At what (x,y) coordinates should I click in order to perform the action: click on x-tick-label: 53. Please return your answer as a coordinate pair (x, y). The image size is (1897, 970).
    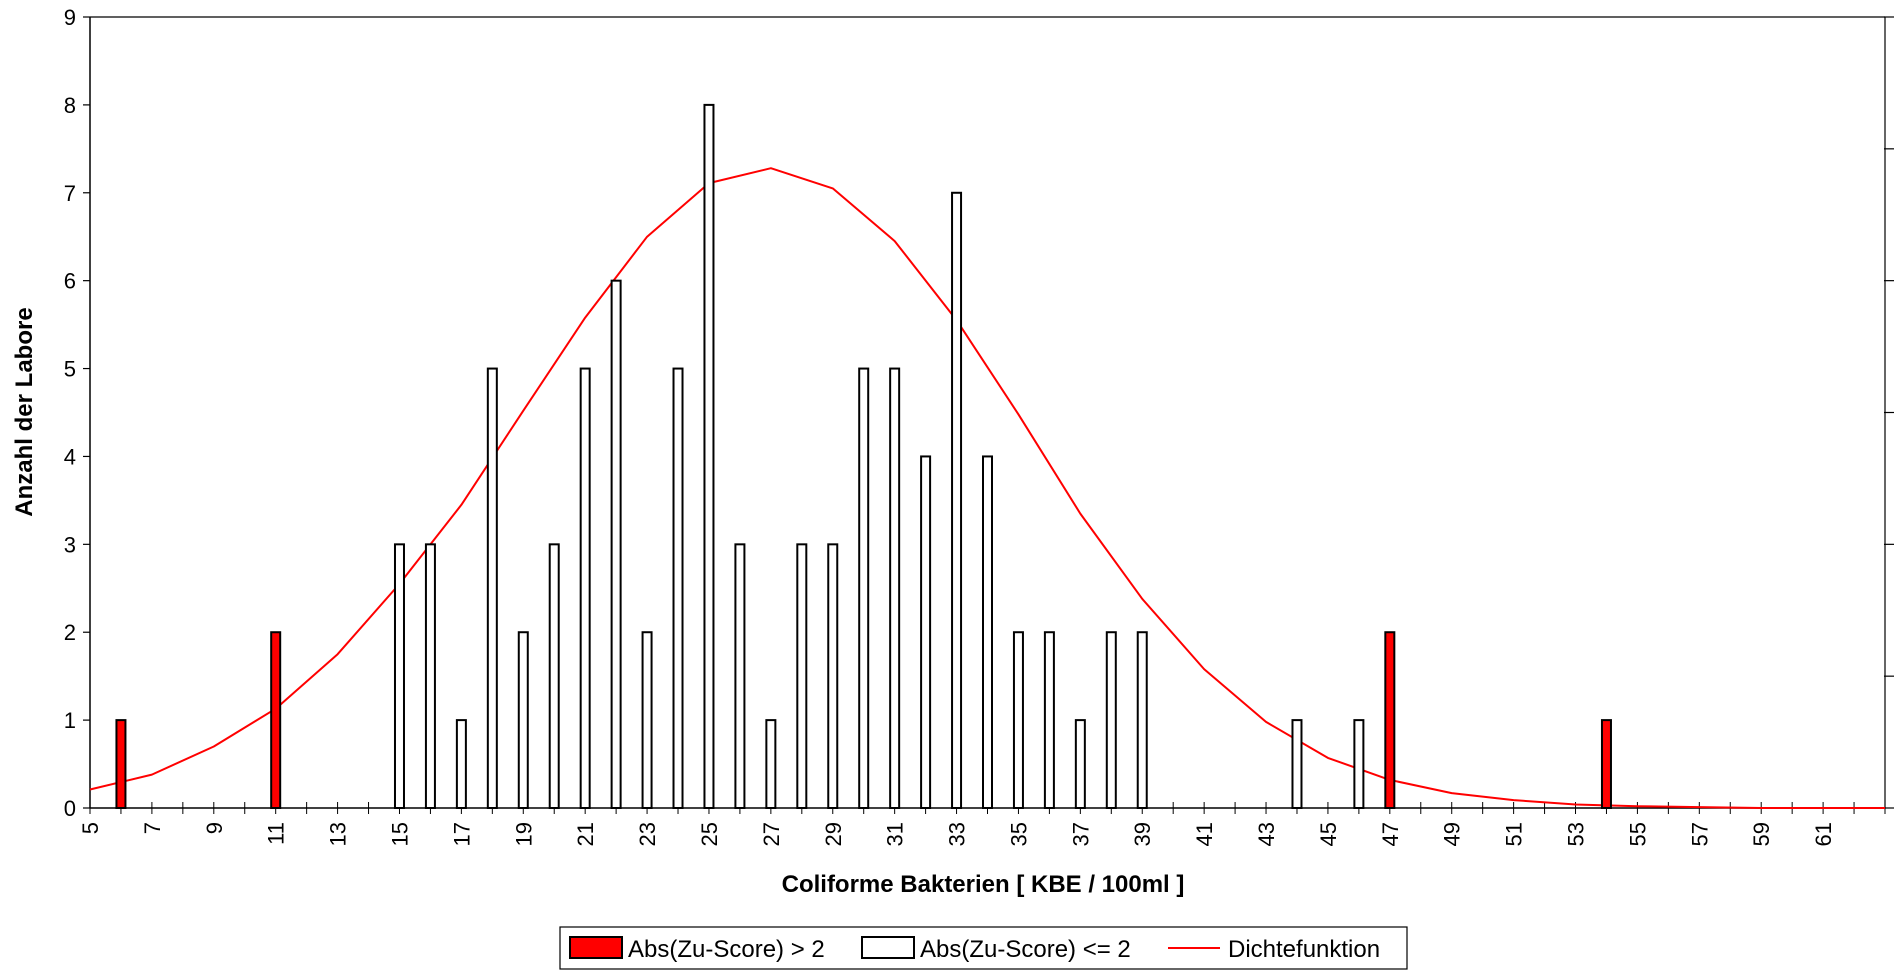
    Looking at the image, I should click on (1576, 834).